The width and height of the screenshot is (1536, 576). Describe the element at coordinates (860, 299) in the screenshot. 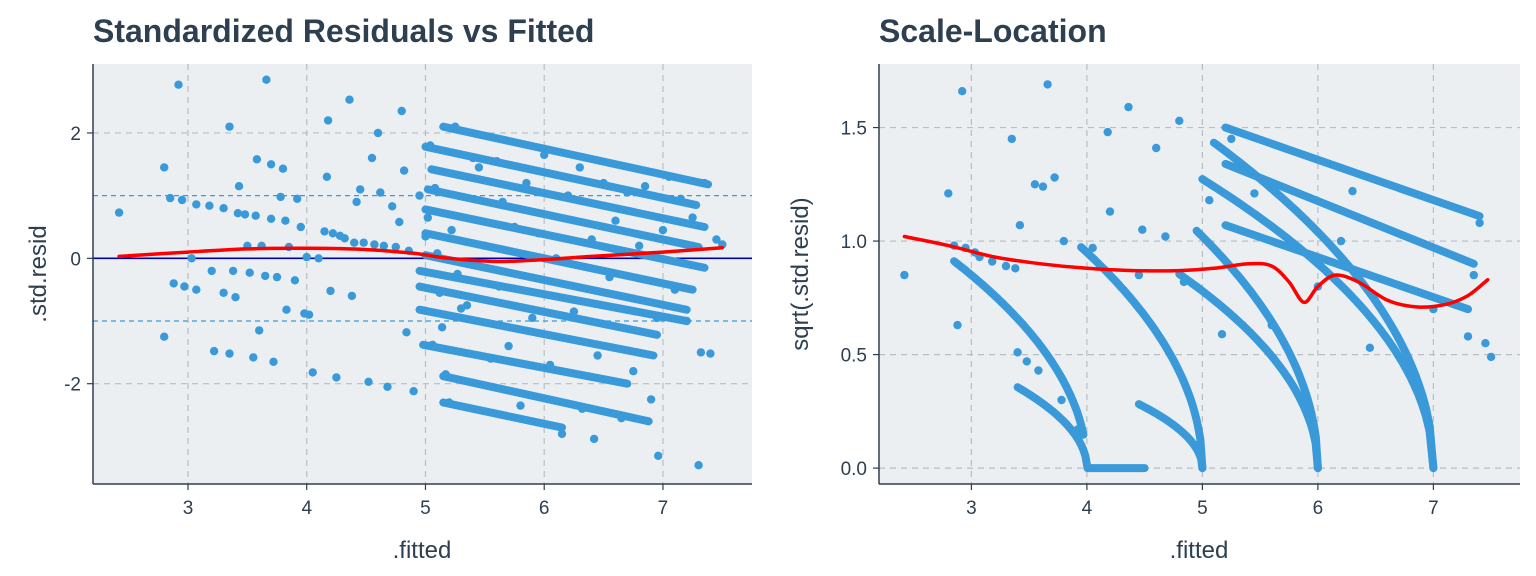

I see `scale-location-y-ticks: 0.0 0.5 1.0 1.5` at that location.